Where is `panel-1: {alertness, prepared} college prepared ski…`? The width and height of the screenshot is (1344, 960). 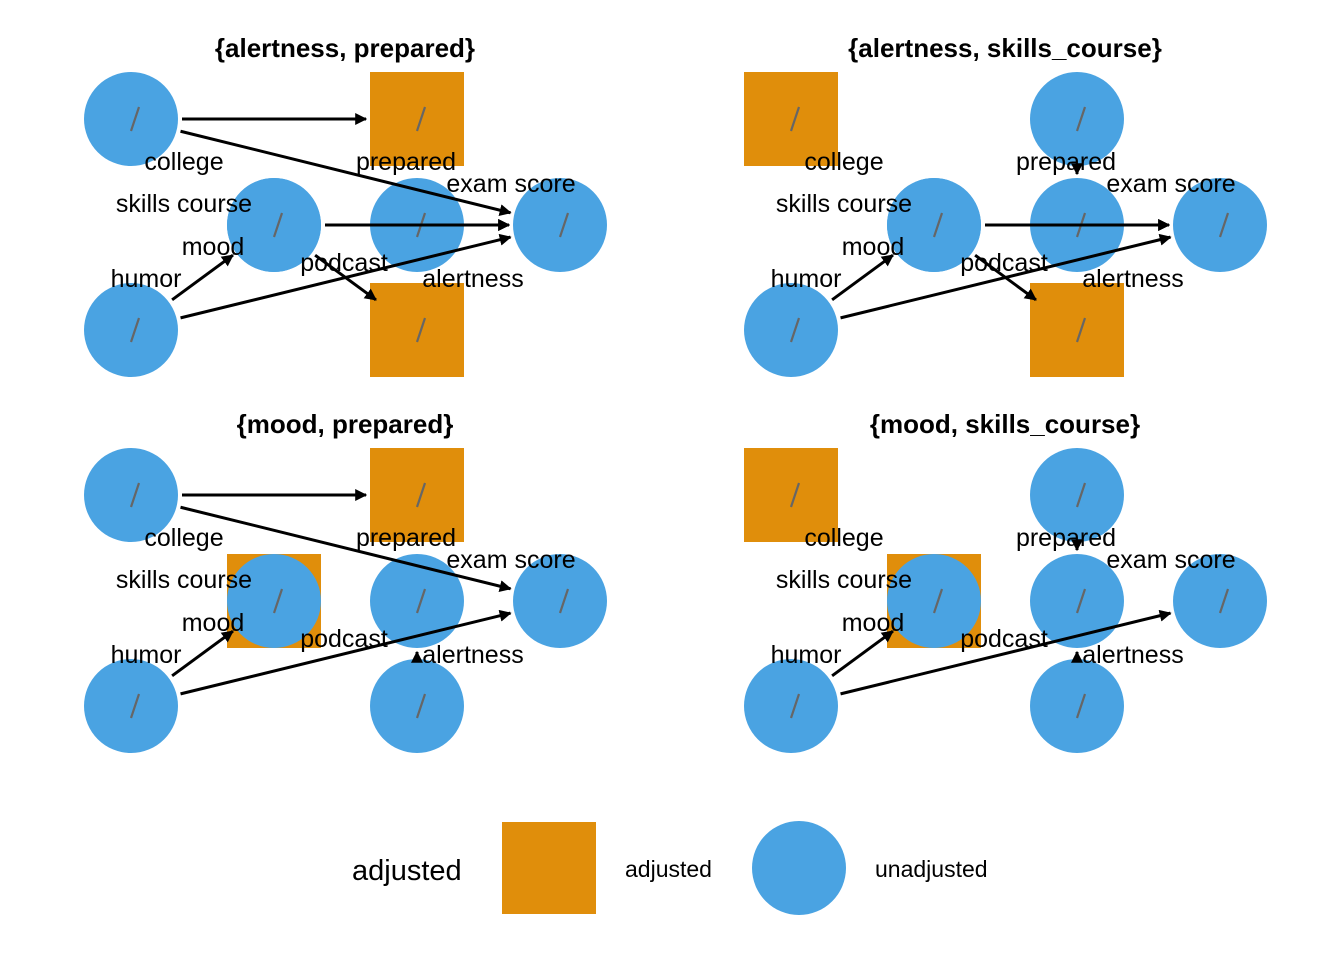 panel-1: {alertness, prepared} college prepared ski… is located at coordinates (345, 205).